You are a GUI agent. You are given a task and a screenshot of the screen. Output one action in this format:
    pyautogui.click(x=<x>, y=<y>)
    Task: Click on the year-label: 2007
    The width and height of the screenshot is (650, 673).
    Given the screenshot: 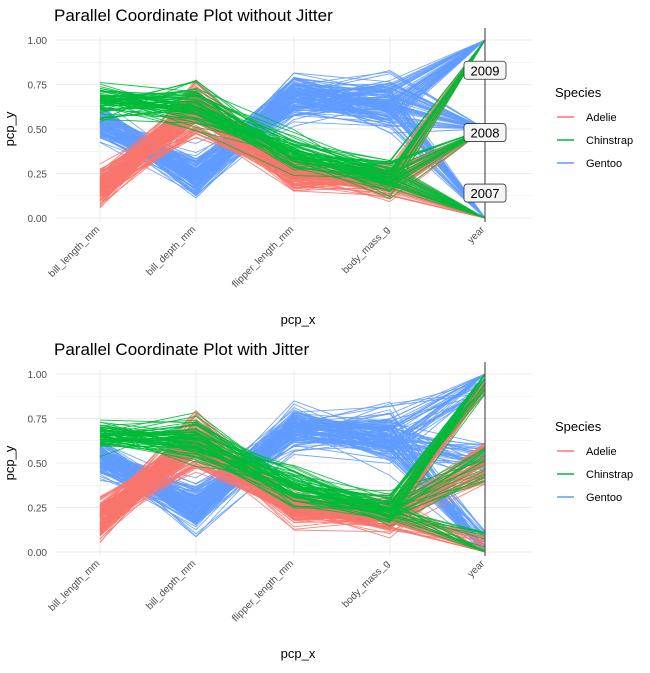 What is the action you would take?
    pyautogui.click(x=485, y=193)
    